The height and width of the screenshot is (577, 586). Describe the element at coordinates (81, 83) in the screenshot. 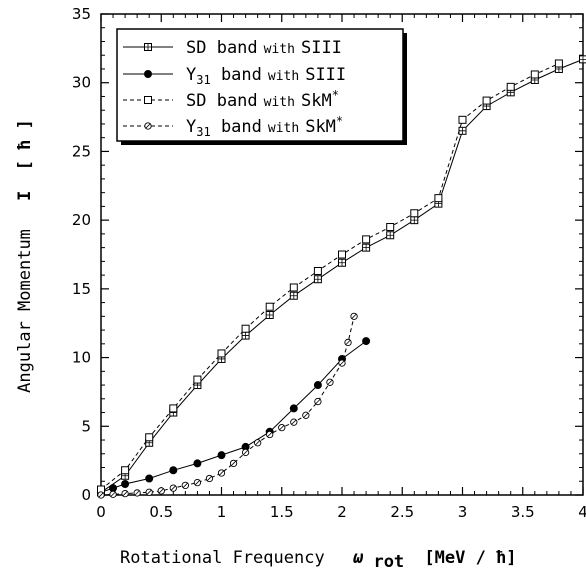

I see `y-tick-label: 30` at that location.